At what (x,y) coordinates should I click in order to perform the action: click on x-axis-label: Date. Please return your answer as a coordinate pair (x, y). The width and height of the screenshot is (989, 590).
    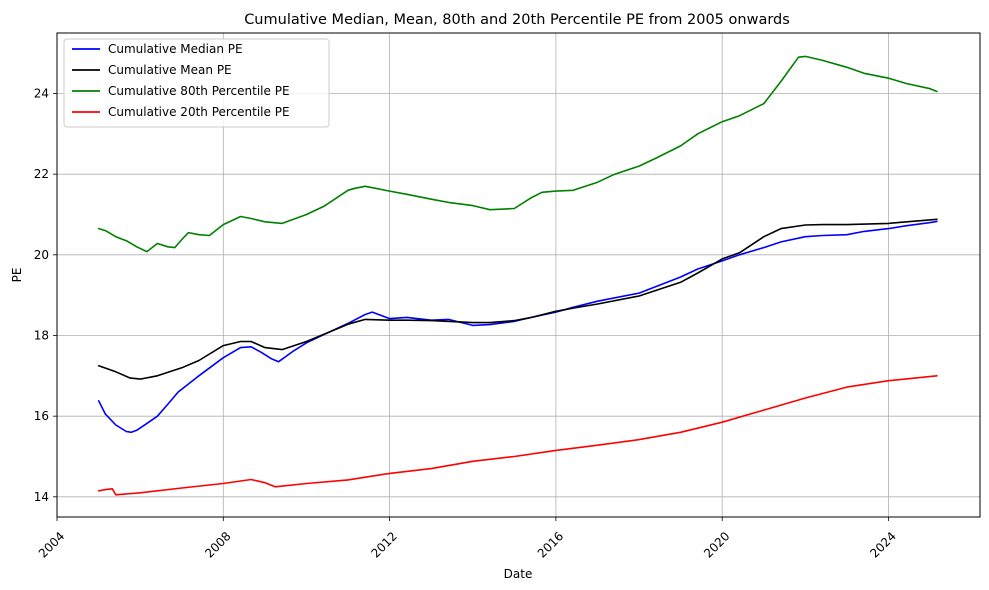
    Looking at the image, I should click on (518, 574).